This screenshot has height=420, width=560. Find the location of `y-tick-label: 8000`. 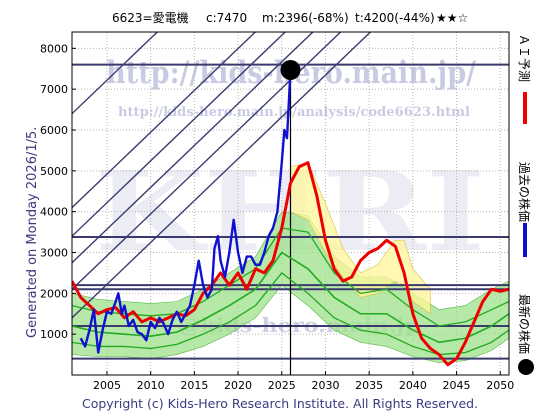

y-tick-label: 8000 is located at coordinates (54, 48).